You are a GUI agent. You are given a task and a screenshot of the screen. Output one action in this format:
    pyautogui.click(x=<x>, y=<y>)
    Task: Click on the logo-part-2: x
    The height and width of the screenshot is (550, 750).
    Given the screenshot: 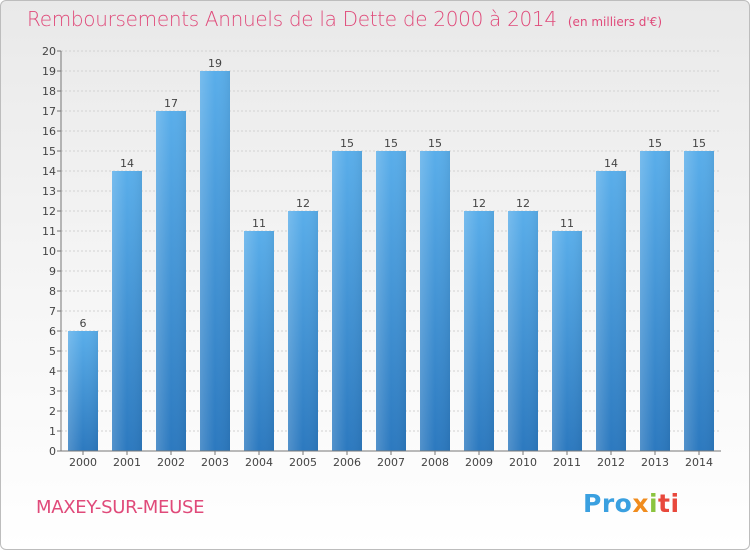 What is the action you would take?
    pyautogui.click(x=640, y=503)
    